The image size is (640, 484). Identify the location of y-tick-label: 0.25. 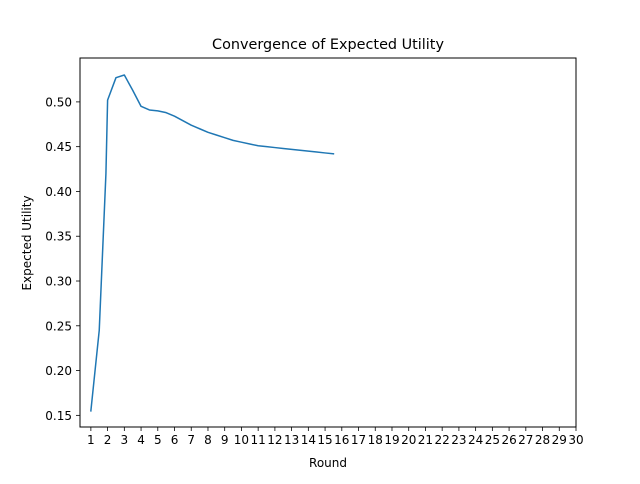
(58, 326).